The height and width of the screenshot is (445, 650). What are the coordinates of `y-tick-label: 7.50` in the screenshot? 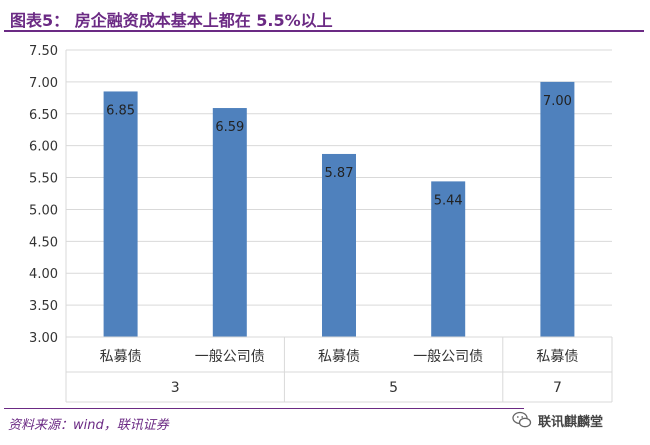 It's located at (43, 51).